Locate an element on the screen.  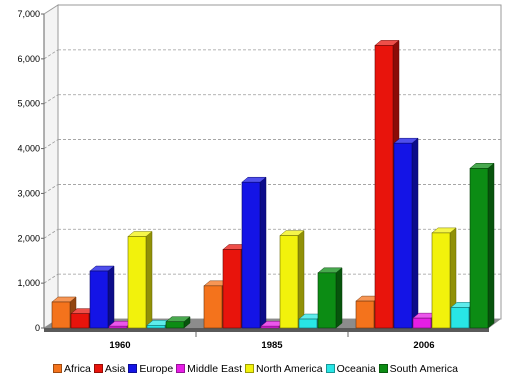
y-tick-label: 0 is located at coordinates (37, 328).